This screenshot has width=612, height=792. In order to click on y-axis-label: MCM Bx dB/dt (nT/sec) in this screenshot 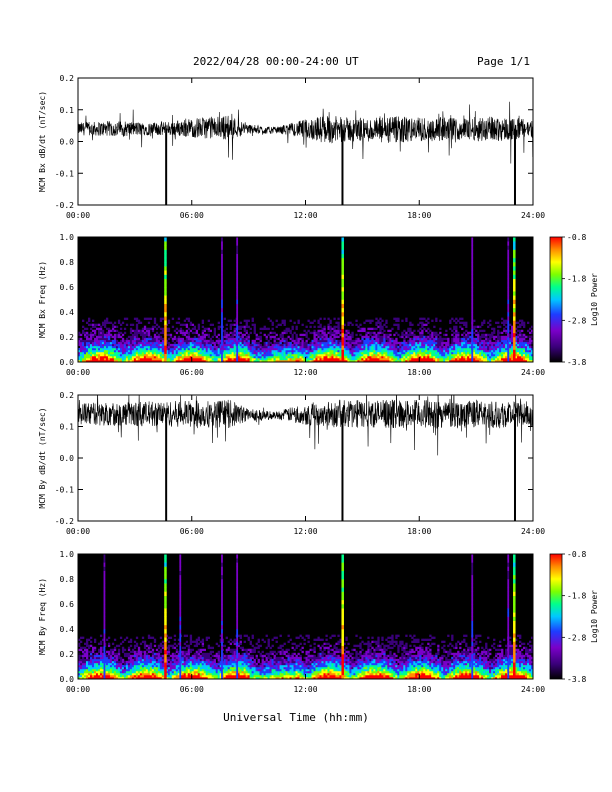, I will do `click(42, 141)`.